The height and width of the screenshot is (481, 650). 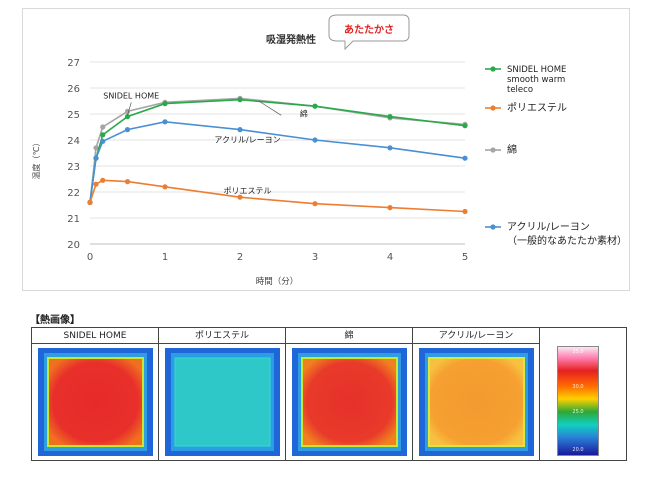 What do you see at coordinates (222, 336) in the screenshot?
I see `thermal-col-label: ポリエステル` at bounding box center [222, 336].